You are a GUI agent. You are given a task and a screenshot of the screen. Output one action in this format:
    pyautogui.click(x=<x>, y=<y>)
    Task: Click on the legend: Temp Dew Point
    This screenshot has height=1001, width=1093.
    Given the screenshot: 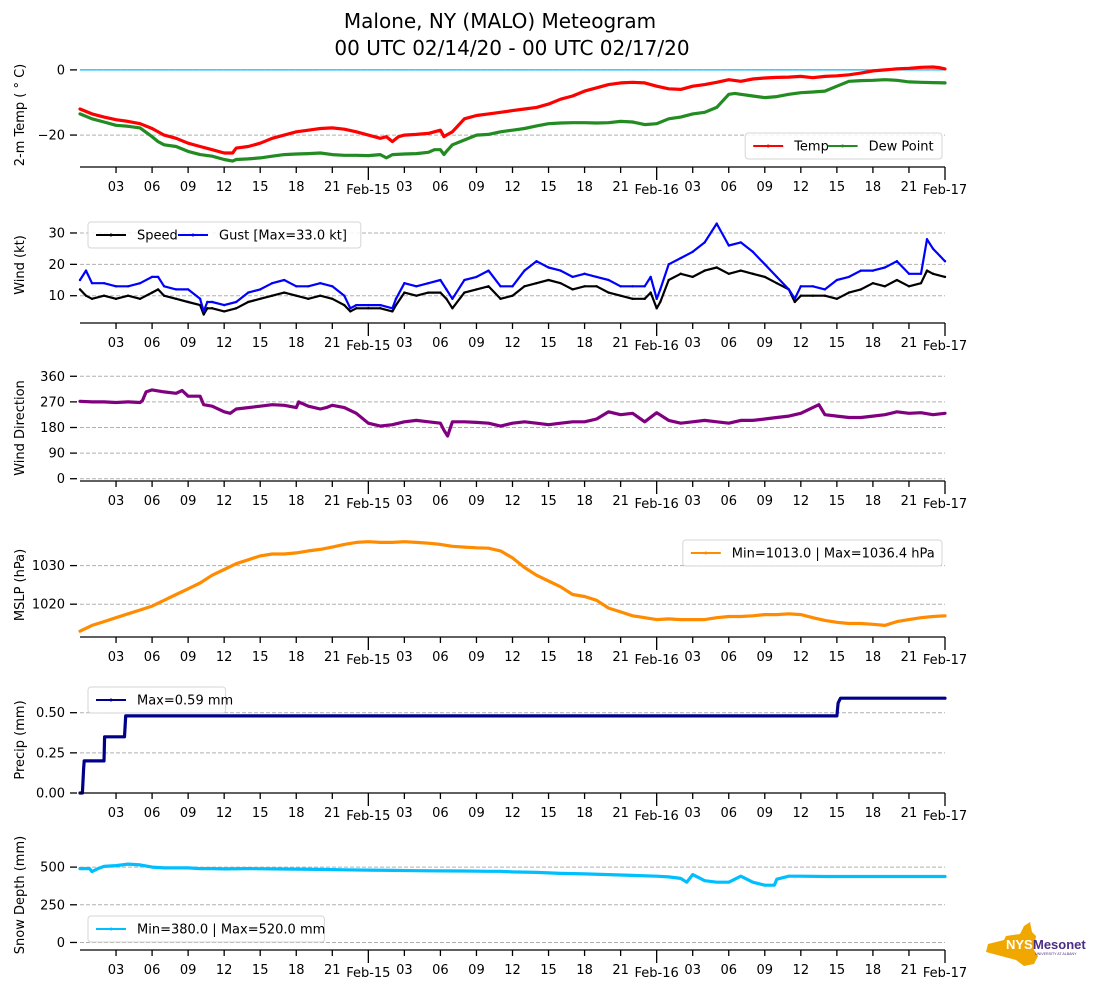 What is the action you would take?
    pyautogui.click(x=843, y=146)
    